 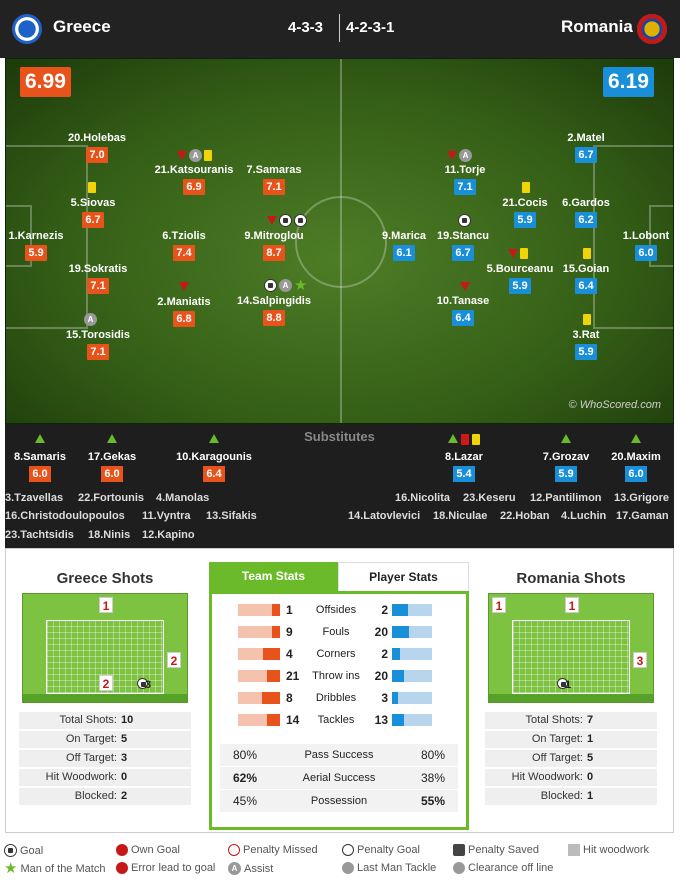 What do you see at coordinates (403, 576) in the screenshot?
I see `tab-player-stats: Player Stats` at bounding box center [403, 576].